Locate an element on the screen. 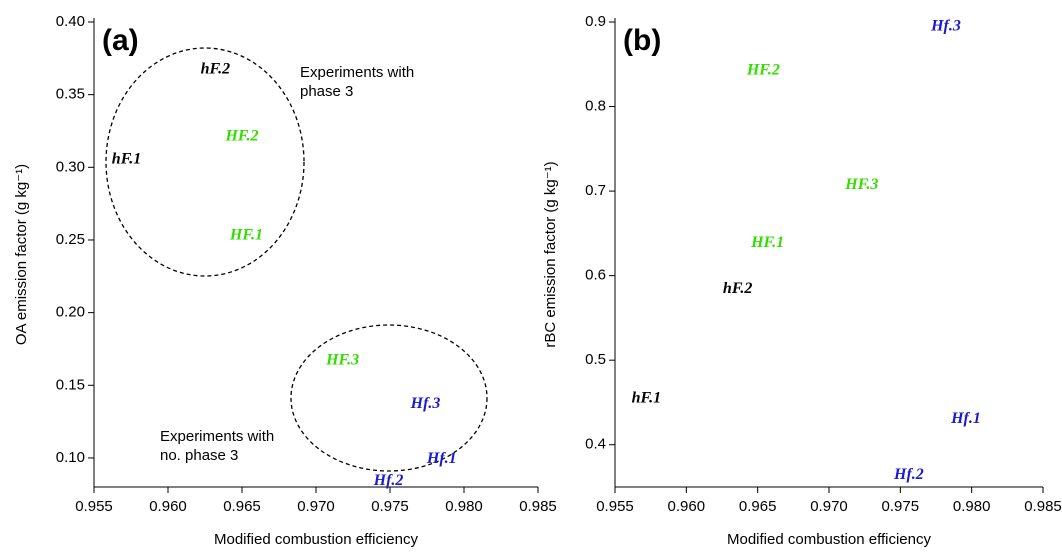 The width and height of the screenshot is (1062, 555). y-tick-label: 0.8 is located at coordinates (595, 106).